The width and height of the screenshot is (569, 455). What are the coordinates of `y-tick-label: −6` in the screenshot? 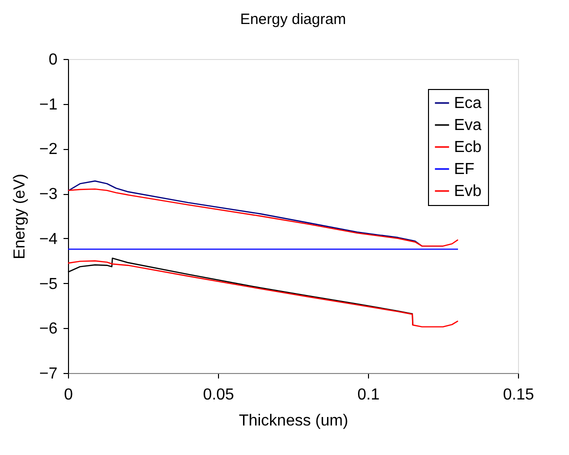 It's located at (48, 329).